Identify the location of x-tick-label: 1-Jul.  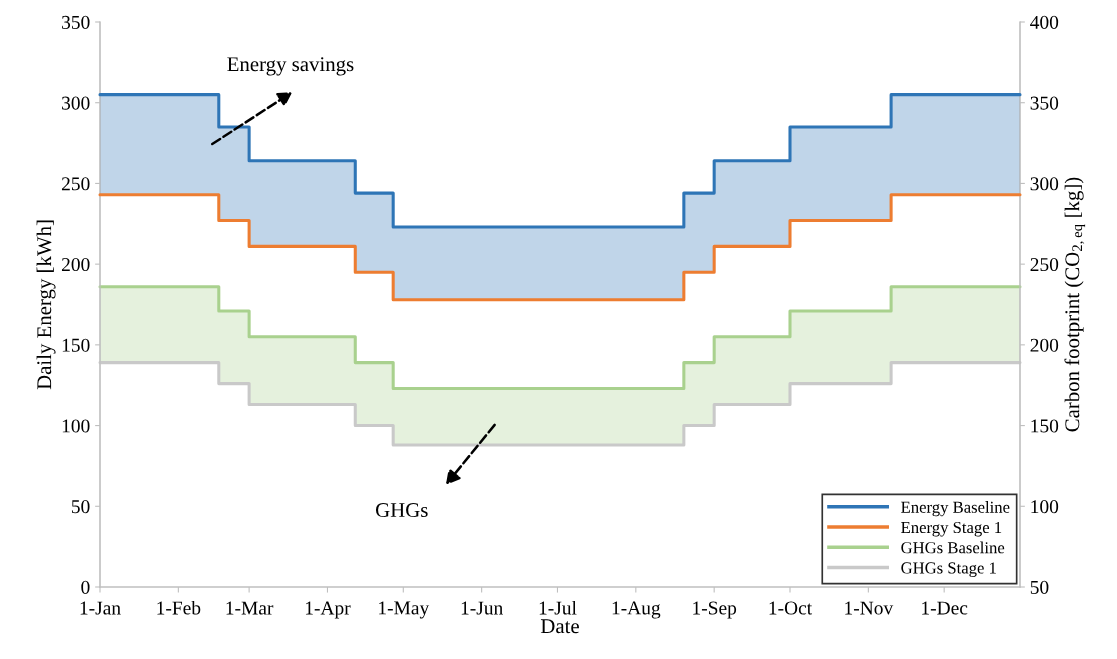
(558, 607).